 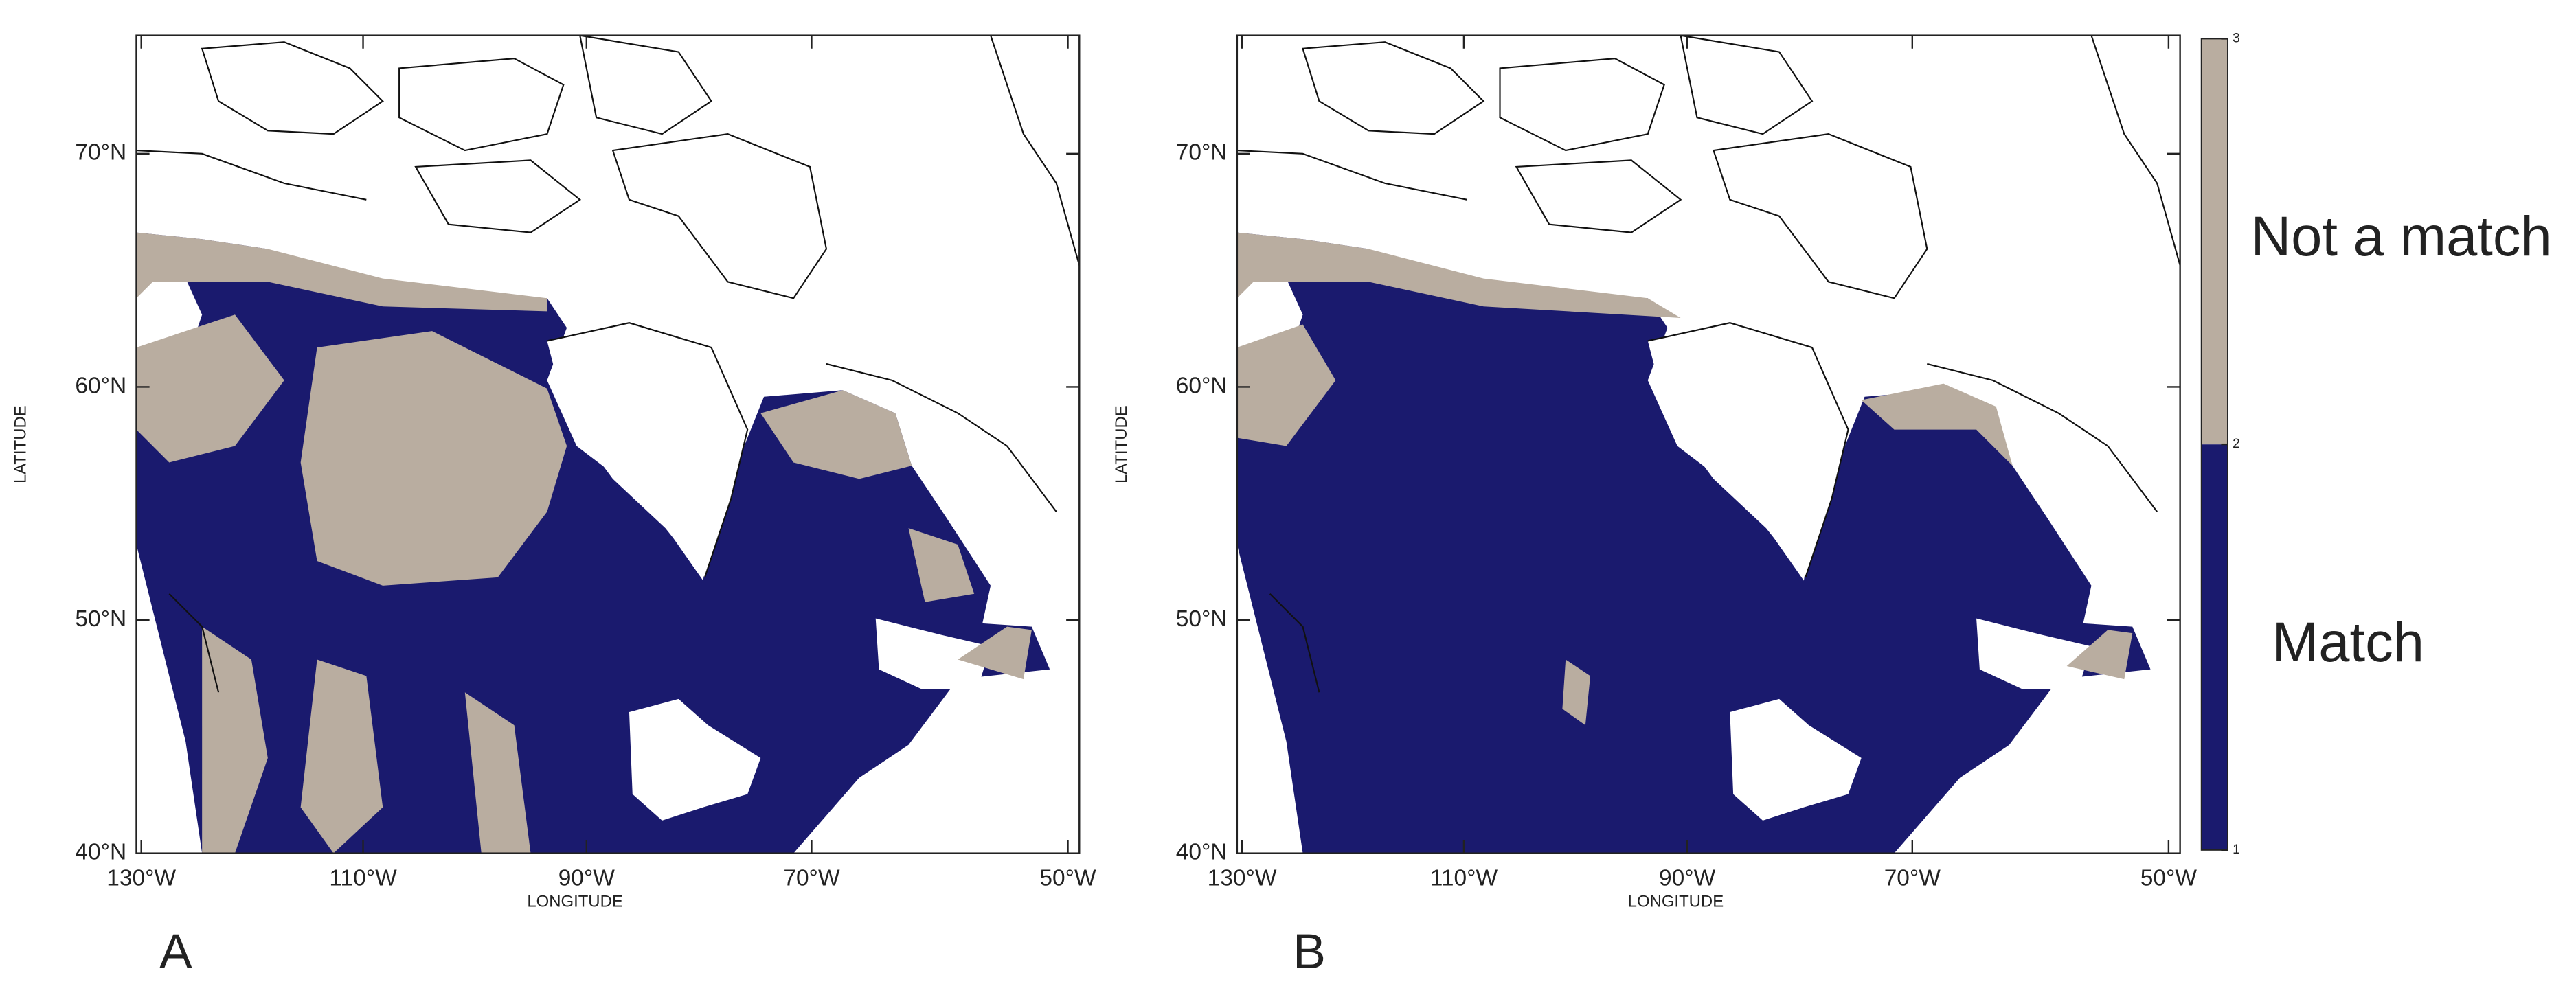 I want to click on colorbar-tick-label: 3, so click(x=2236, y=38).